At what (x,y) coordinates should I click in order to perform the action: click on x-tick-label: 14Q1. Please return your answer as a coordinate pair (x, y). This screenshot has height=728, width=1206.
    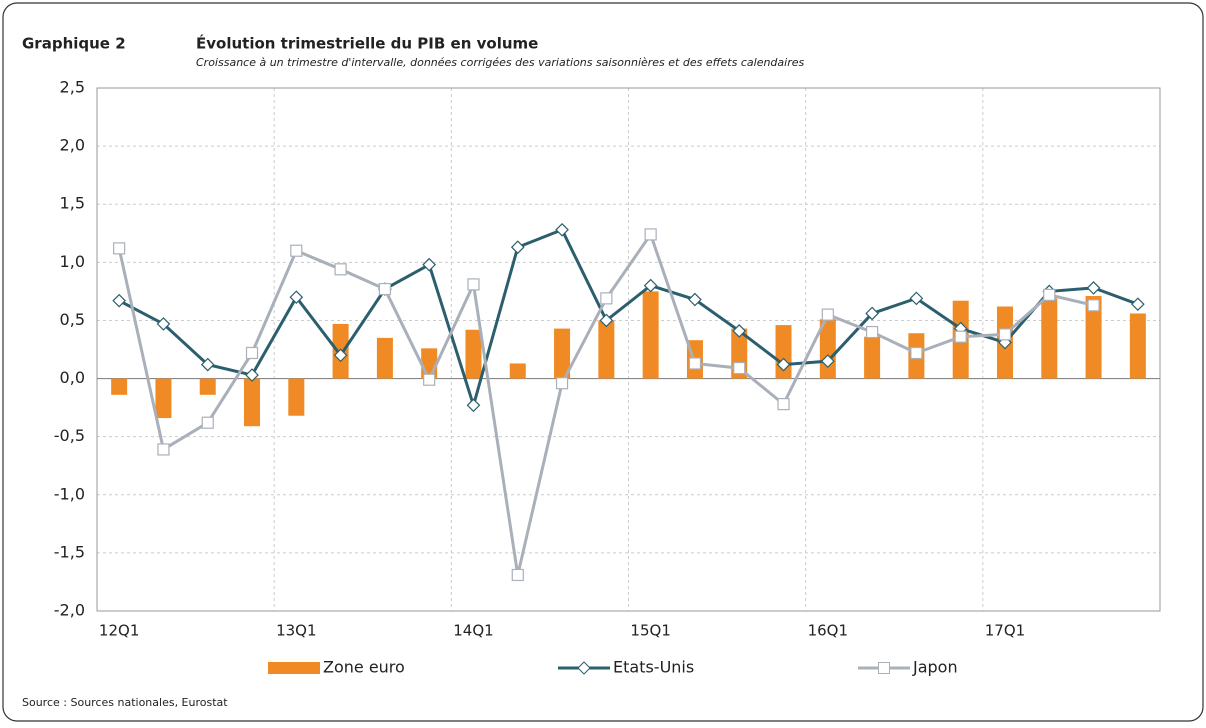
    Looking at the image, I should click on (473, 631).